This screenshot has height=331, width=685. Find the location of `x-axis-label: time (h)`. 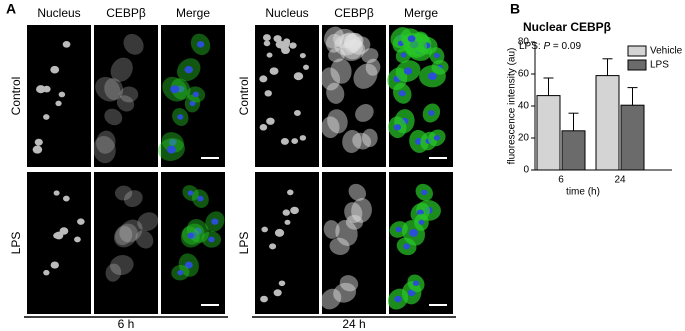

x-axis-label: time (h) is located at coordinates (583, 192).